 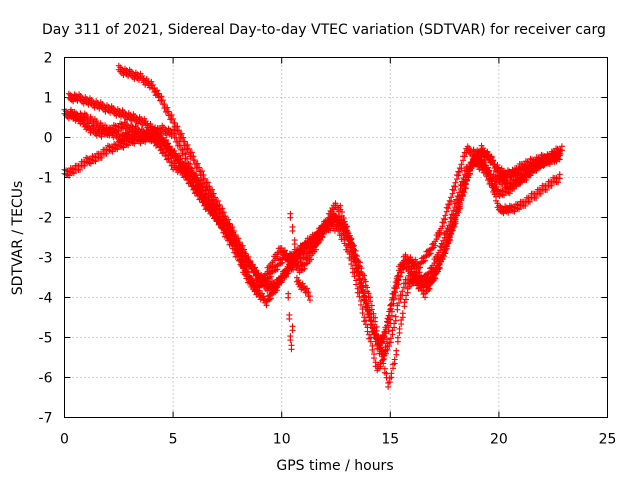 I want to click on y-tick-label: -7, so click(x=46, y=419).